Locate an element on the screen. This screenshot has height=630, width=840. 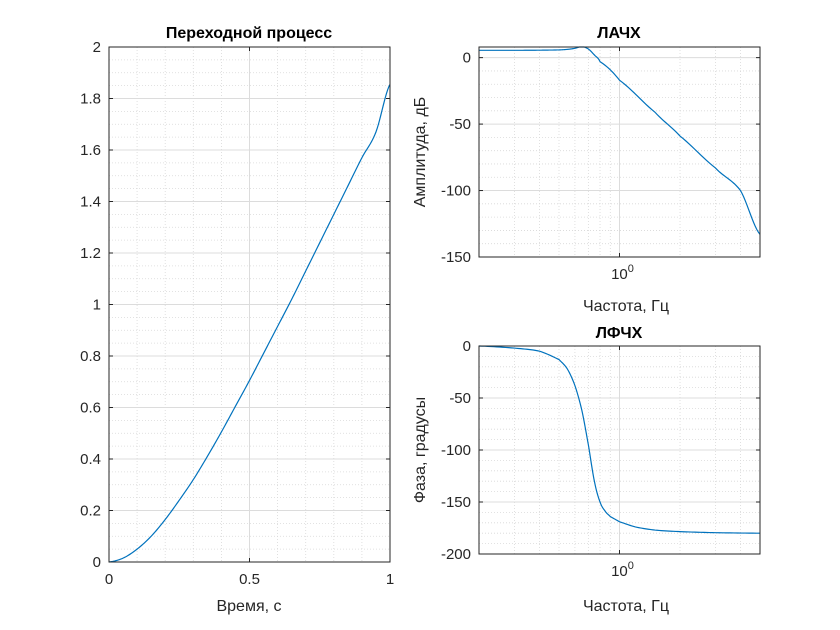
phase-y-tick-label: -100 is located at coordinates (456, 450).